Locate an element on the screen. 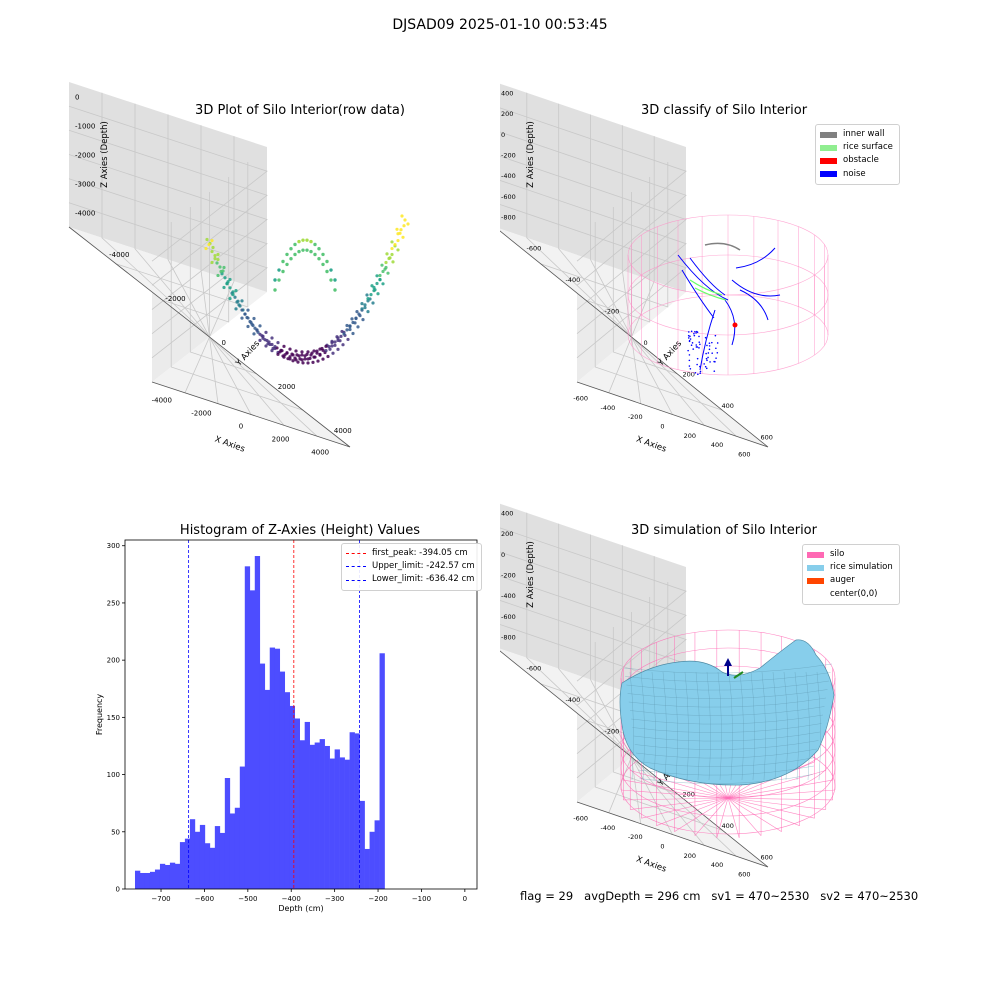 The image size is (1000, 1000). y-tick-label: 50 is located at coordinates (115, 832).